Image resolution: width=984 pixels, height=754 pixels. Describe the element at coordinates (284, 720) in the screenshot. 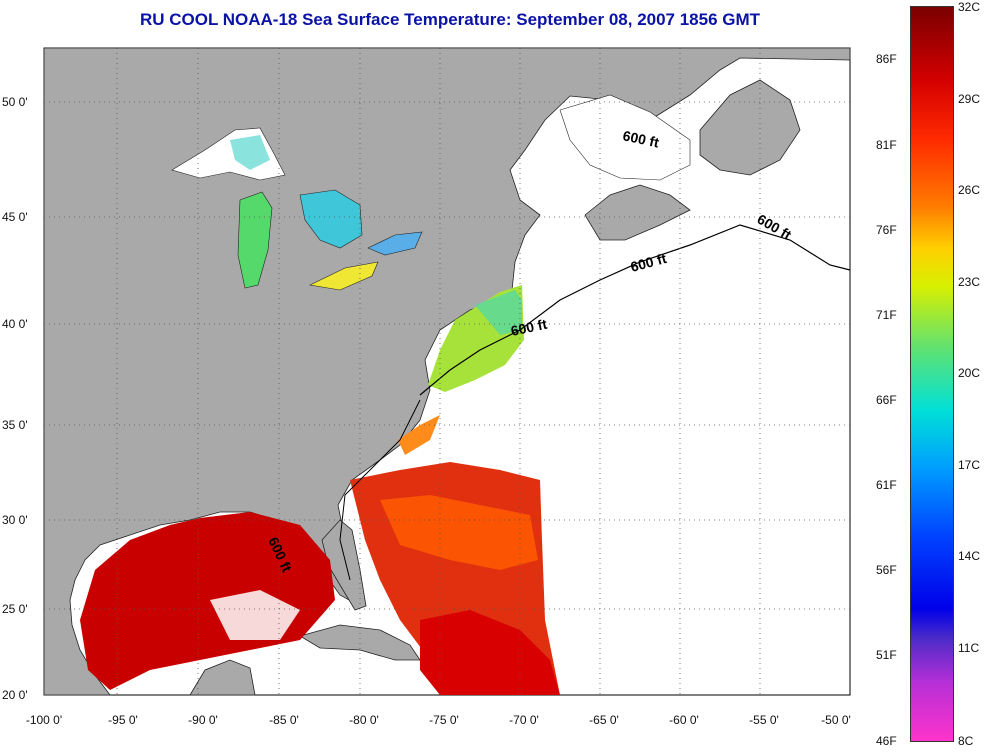

I see `x-tick-label: -85 0'` at that location.